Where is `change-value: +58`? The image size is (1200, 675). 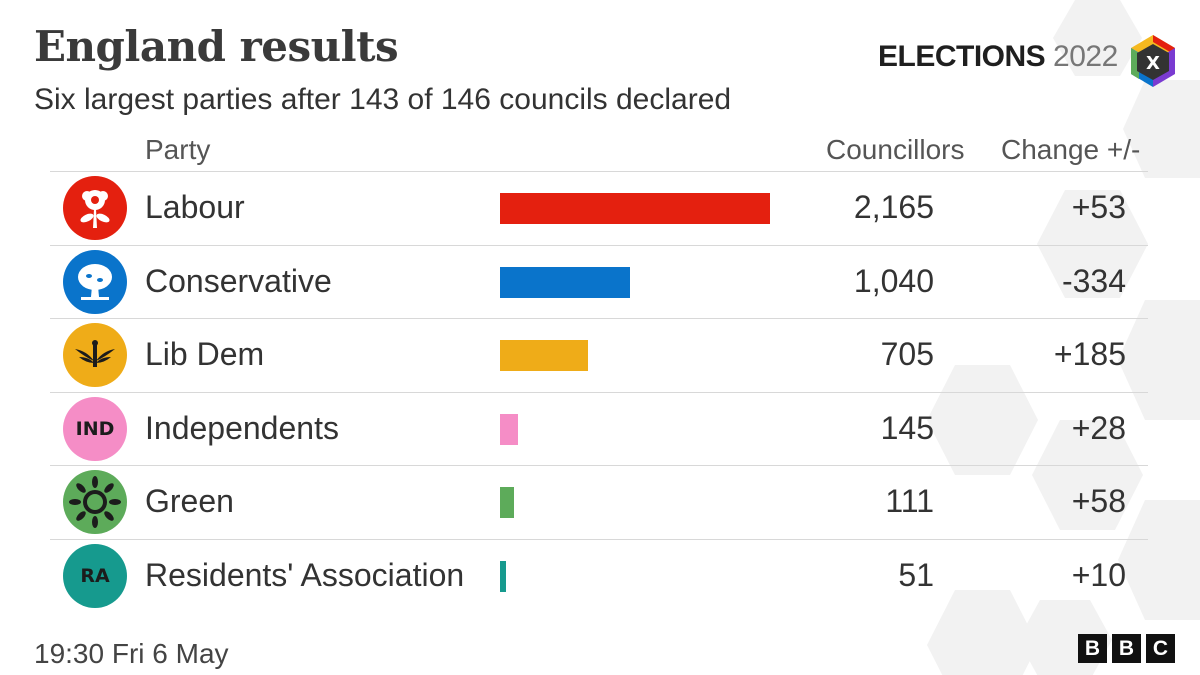
change-value: +58 is located at coordinates (1098, 501).